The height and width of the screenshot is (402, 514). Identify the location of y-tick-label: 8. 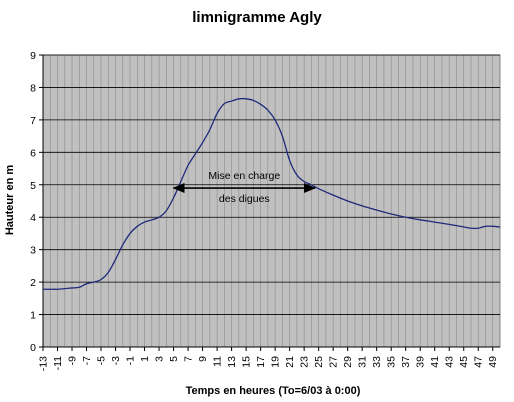
(33, 88).